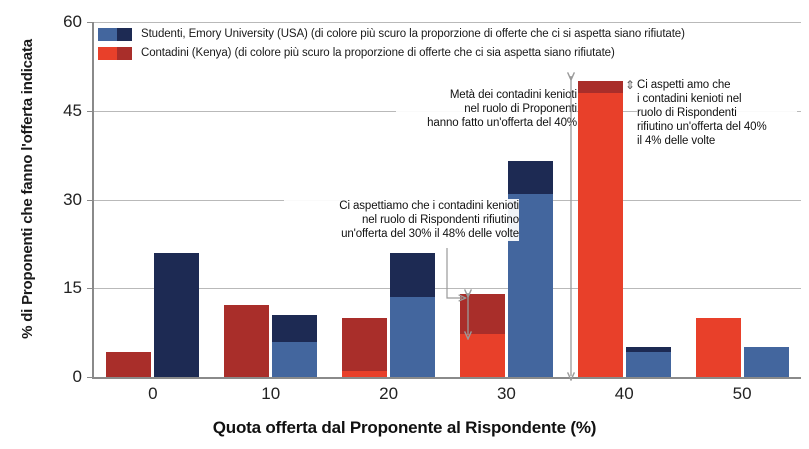 The width and height of the screenshot is (809, 449). What do you see at coordinates (742, 393) in the screenshot?
I see `x-tick-label: 50` at bounding box center [742, 393].